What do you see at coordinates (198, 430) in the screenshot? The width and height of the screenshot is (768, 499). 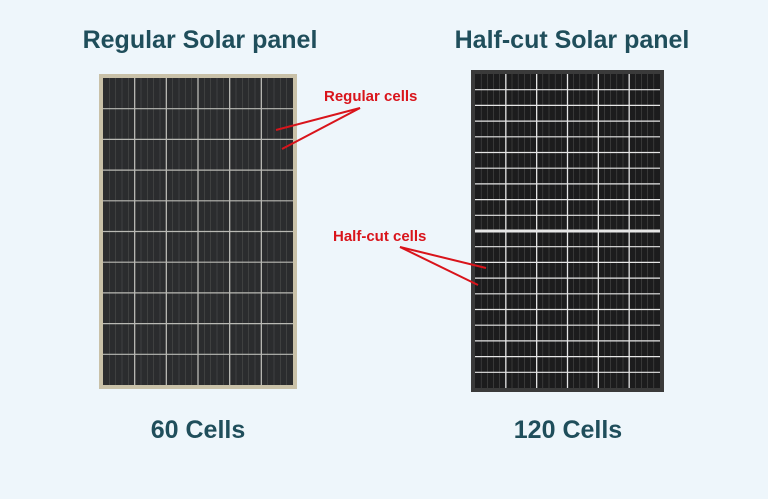 I see `regular-cell-count: 60 Cells` at bounding box center [198, 430].